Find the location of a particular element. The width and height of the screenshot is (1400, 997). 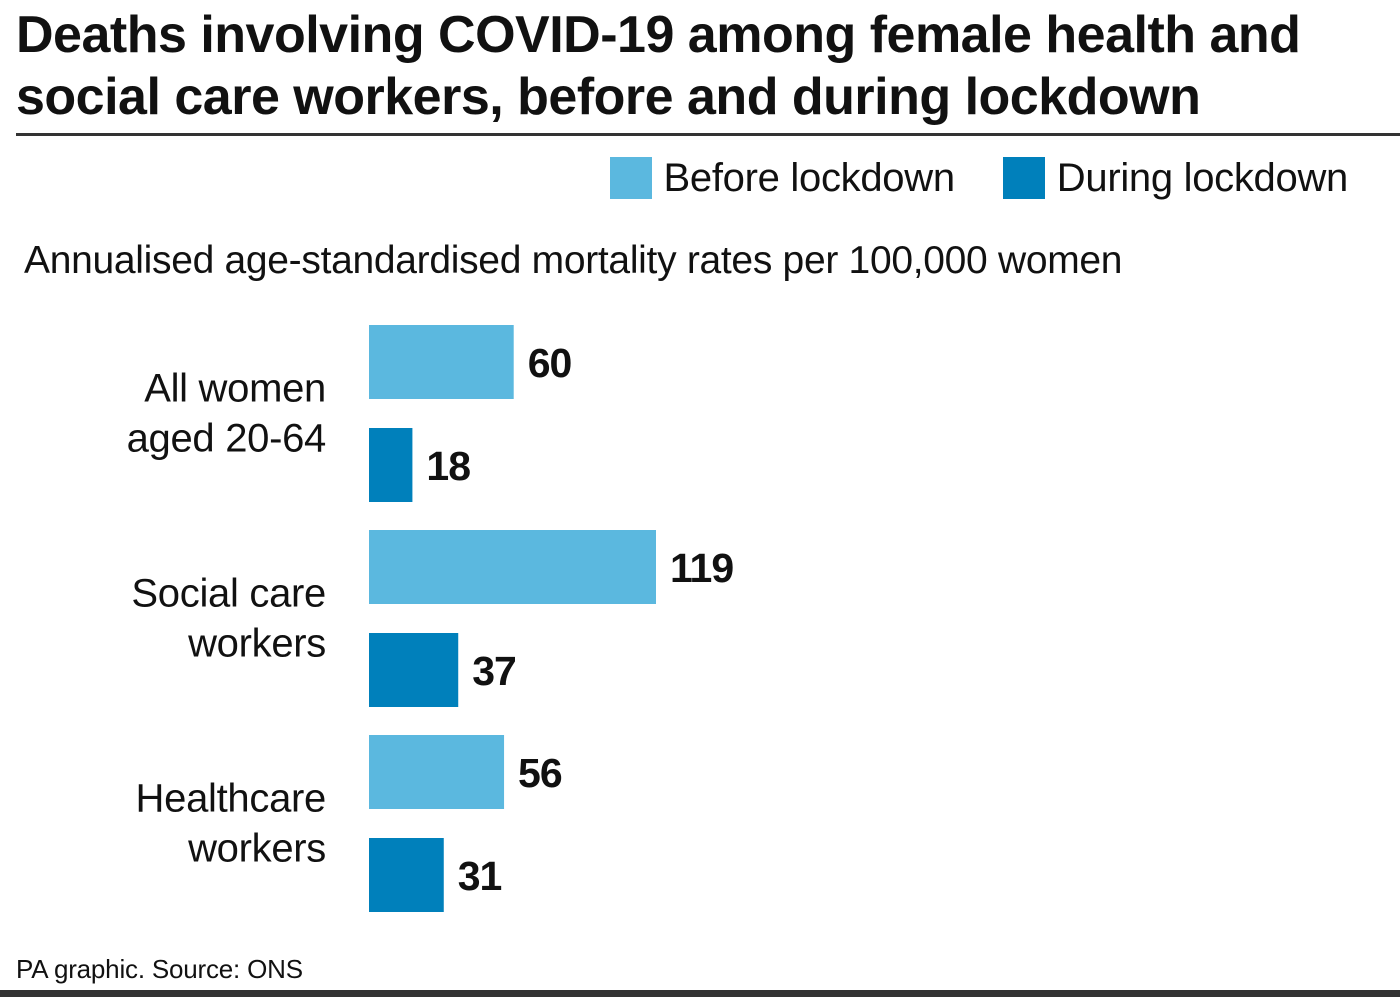

category-label: All women is located at coordinates (235, 389).